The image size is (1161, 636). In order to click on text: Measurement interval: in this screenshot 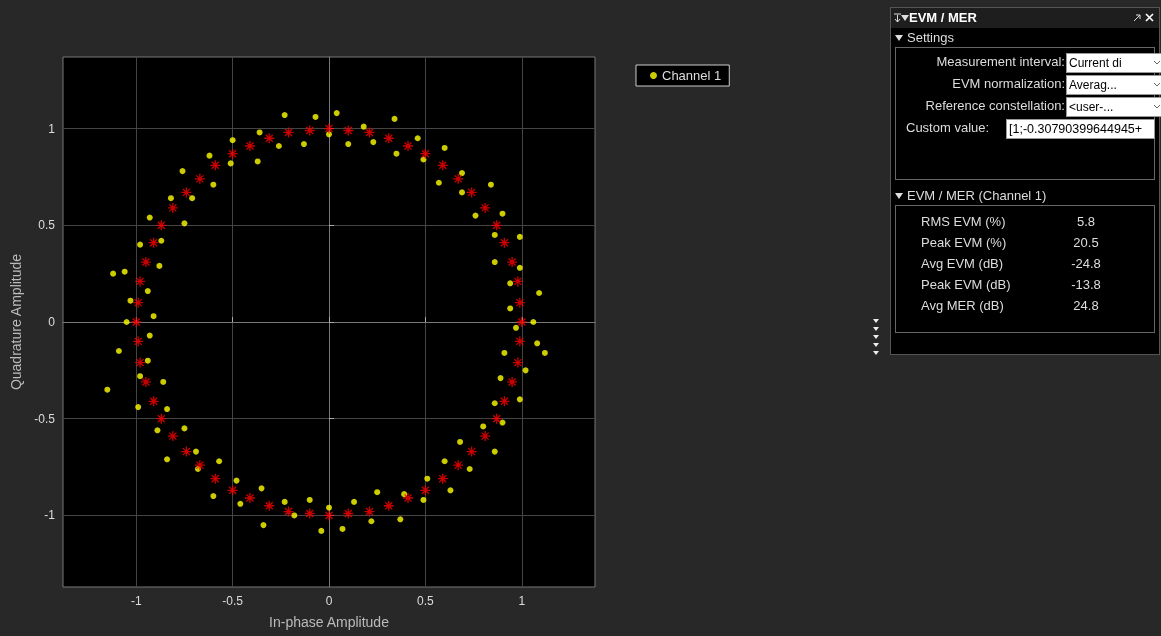, I will do `click(1000, 62)`.